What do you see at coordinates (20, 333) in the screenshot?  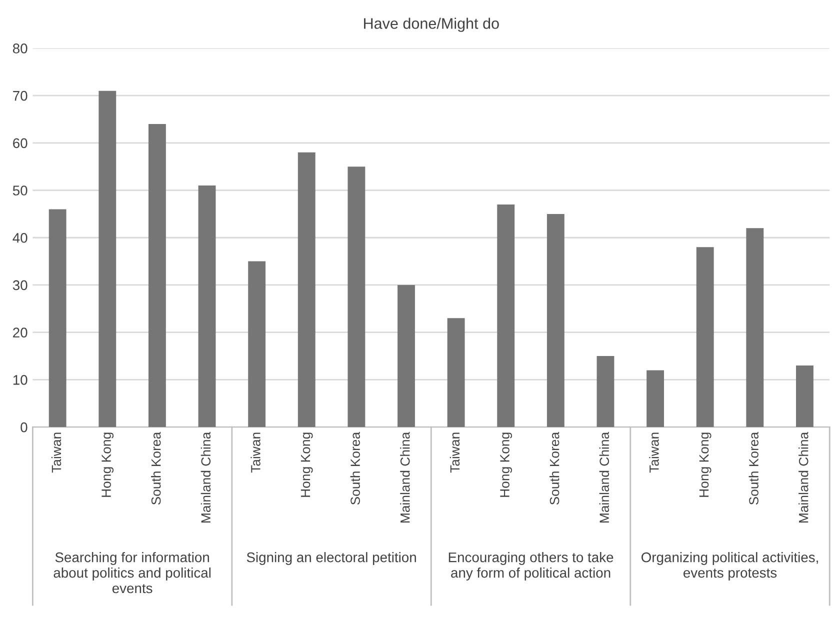 I see `y-tick-label: 20` at bounding box center [20, 333].